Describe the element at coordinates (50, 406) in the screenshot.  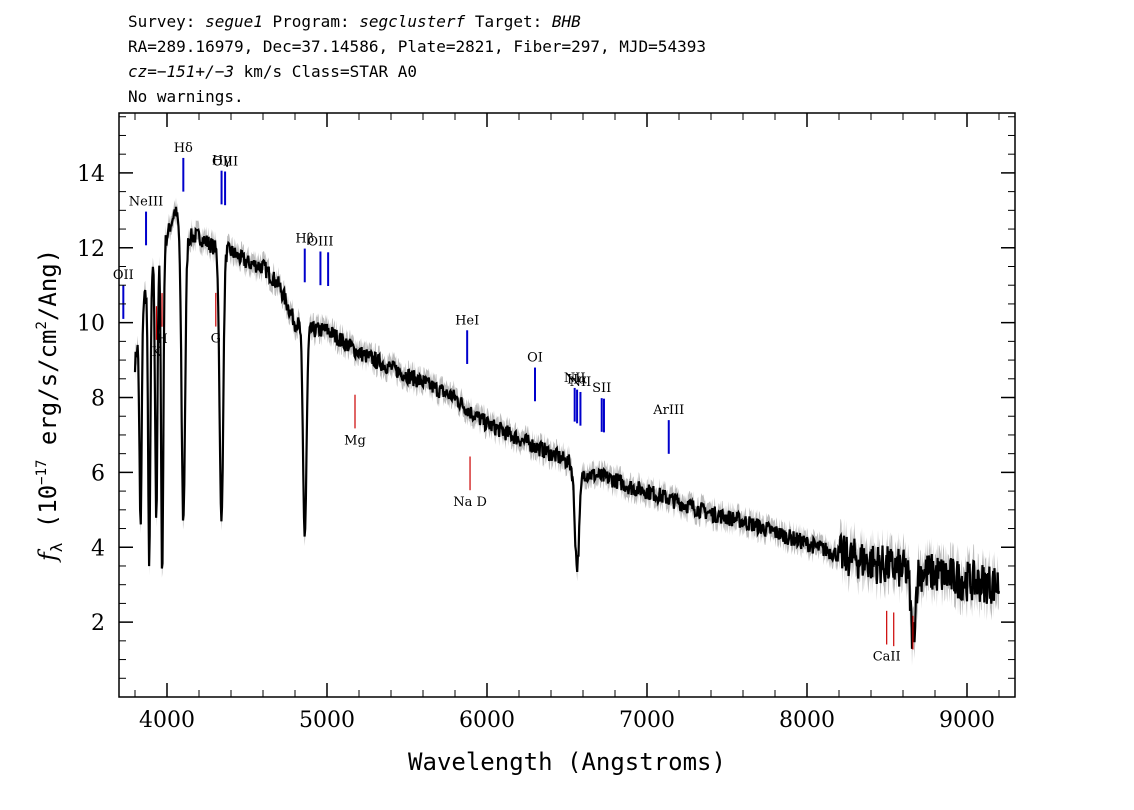
I see `y-axis-label: fλ (10−17 erg/s/cm2/Ang)` at that location.